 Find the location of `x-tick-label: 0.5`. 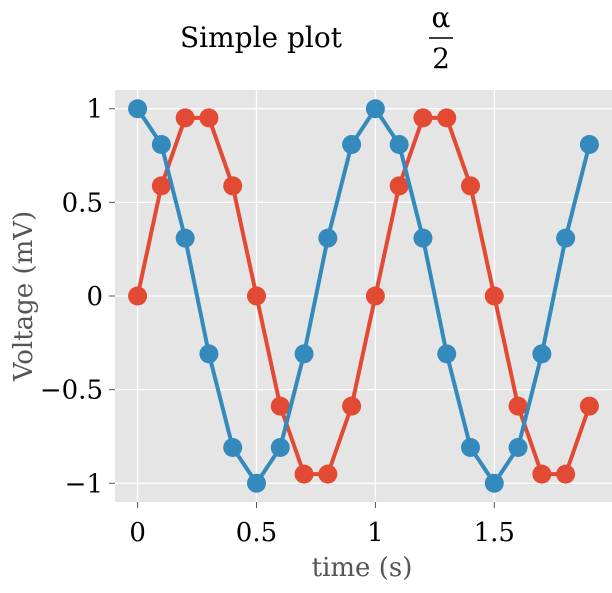

x-tick-label: 0.5 is located at coordinates (256, 533).